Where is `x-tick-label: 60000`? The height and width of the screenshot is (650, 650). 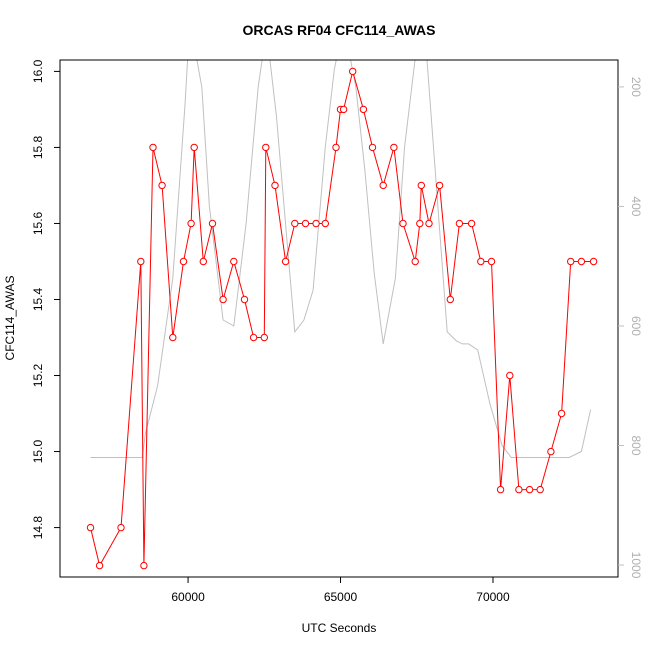 x-tick-label: 60000 is located at coordinates (188, 597).